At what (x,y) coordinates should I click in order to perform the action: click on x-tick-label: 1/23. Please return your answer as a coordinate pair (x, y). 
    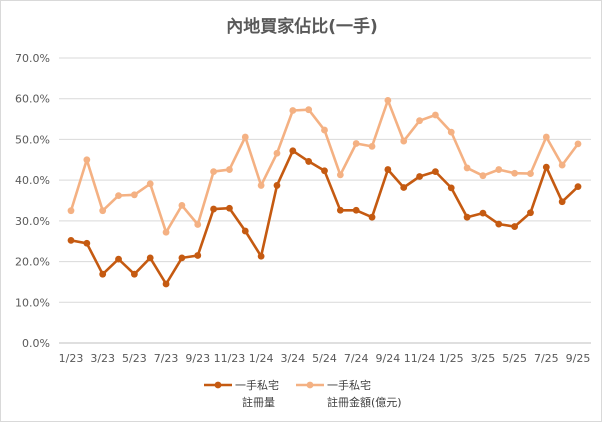
    Looking at the image, I should click on (71, 358).